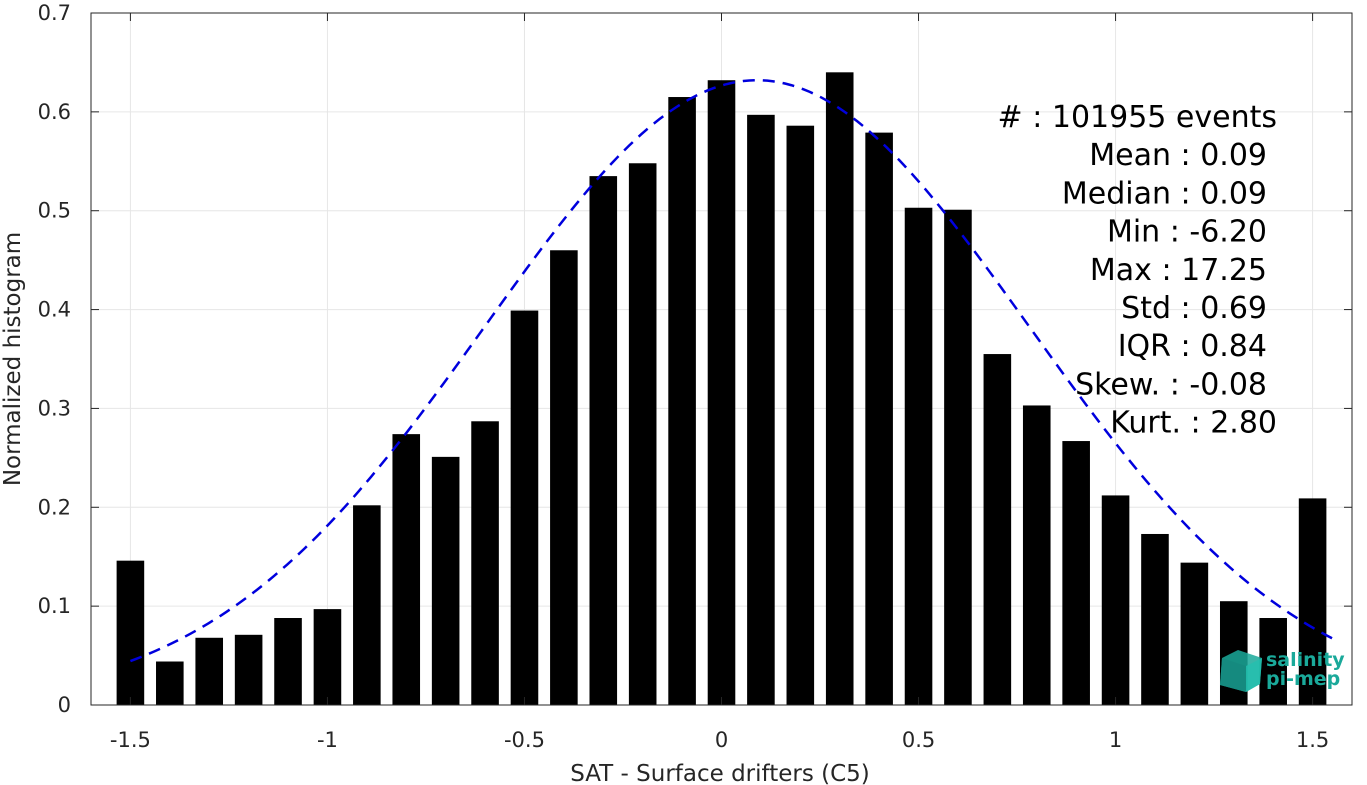 The image size is (1367, 785). I want to click on stat-line: Kurt. : 2.80, so click(1193, 423).